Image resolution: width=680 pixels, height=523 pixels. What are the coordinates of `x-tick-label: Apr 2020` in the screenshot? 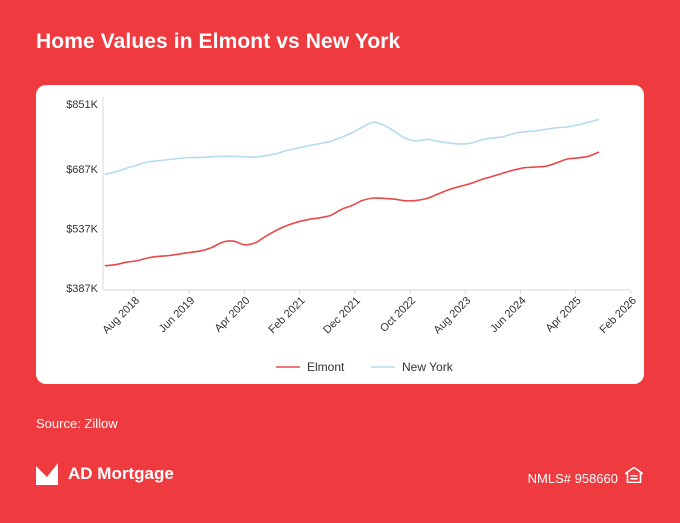 It's located at (232, 315).